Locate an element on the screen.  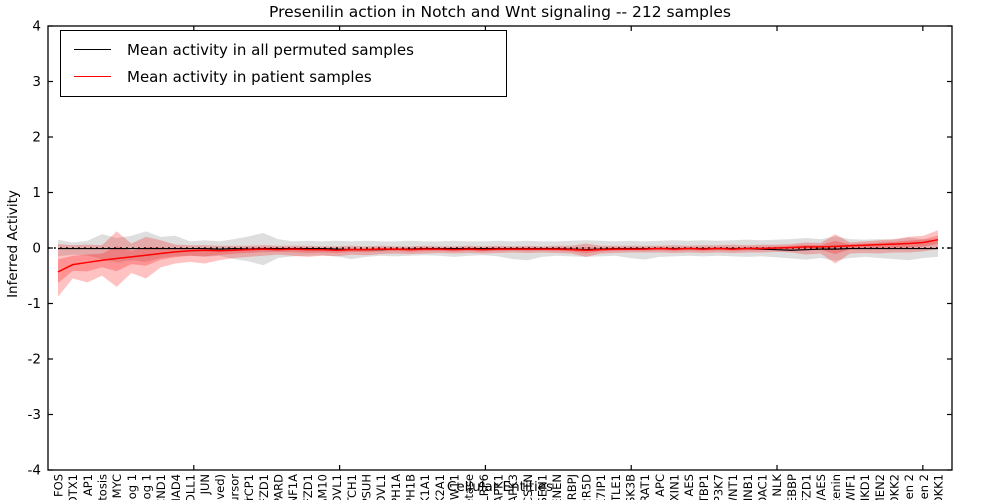
y-tick-label: -2 is located at coordinates (34, 360).